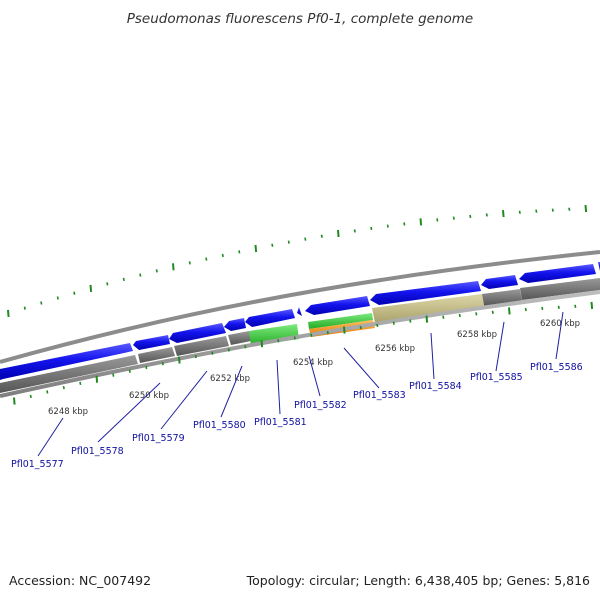 Image resolution: width=600 pixels, height=600 pixels. I want to click on gene-label-pfl01-5584: Pfl01_5584, so click(435, 386).